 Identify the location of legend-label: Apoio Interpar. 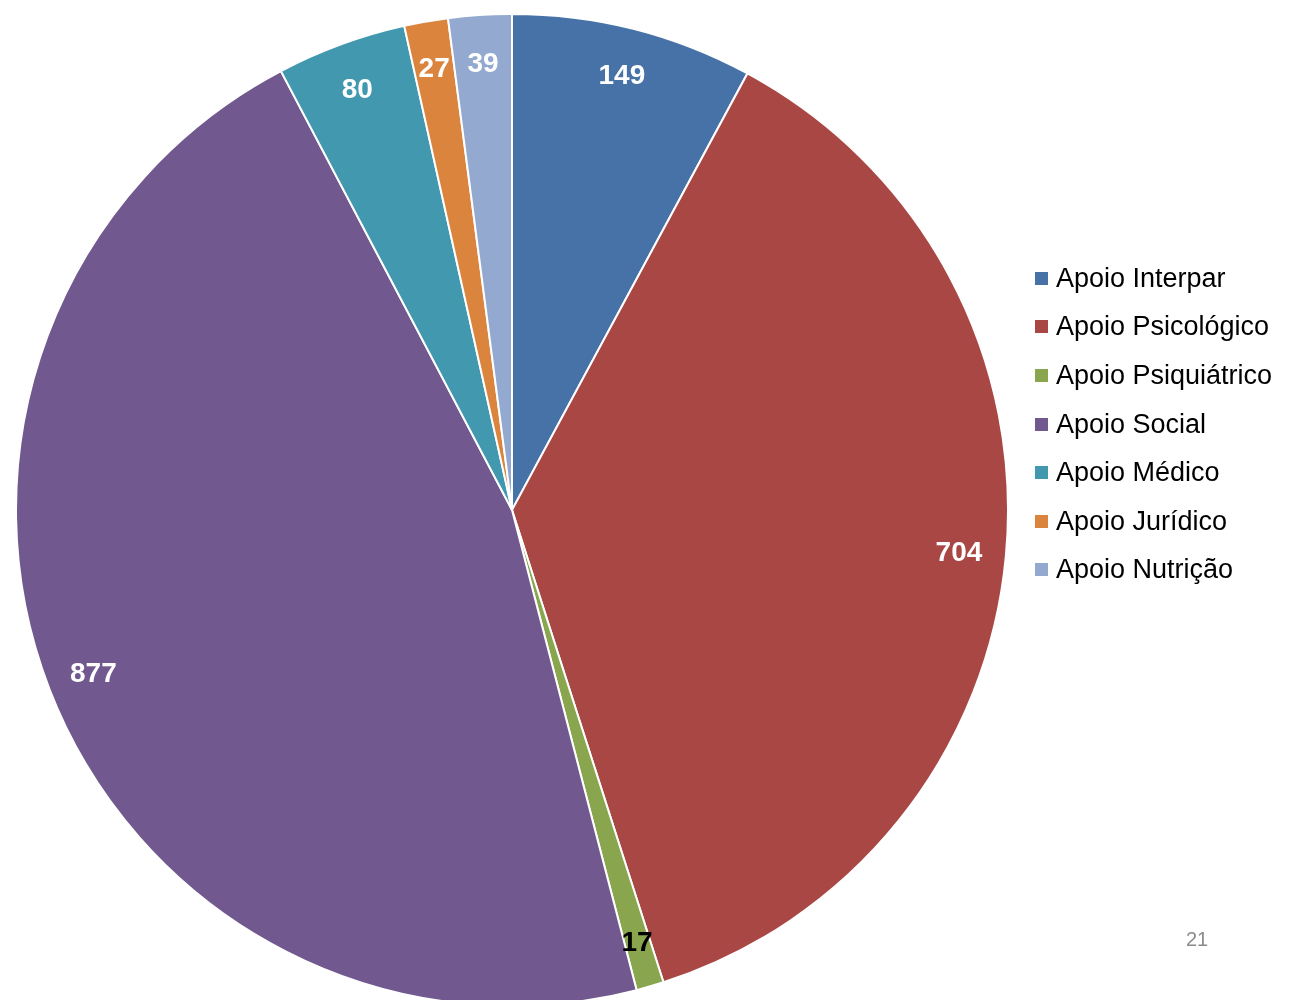
(1141, 278).